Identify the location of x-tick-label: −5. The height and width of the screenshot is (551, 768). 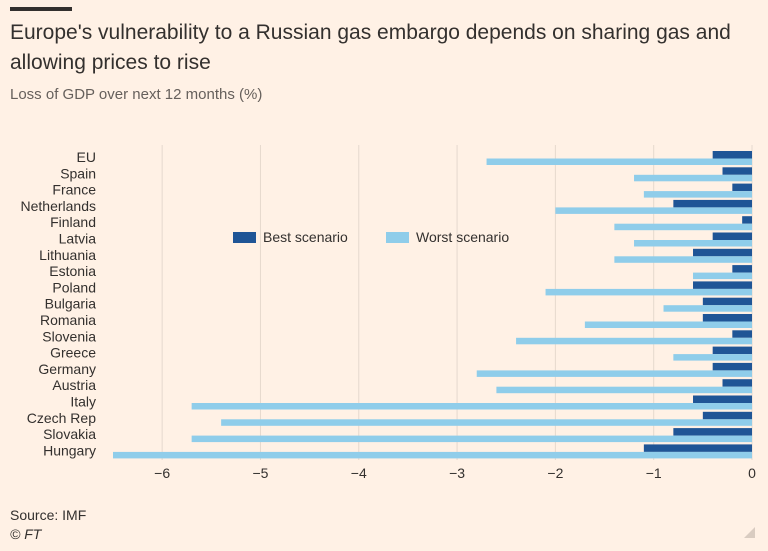
(260, 473).